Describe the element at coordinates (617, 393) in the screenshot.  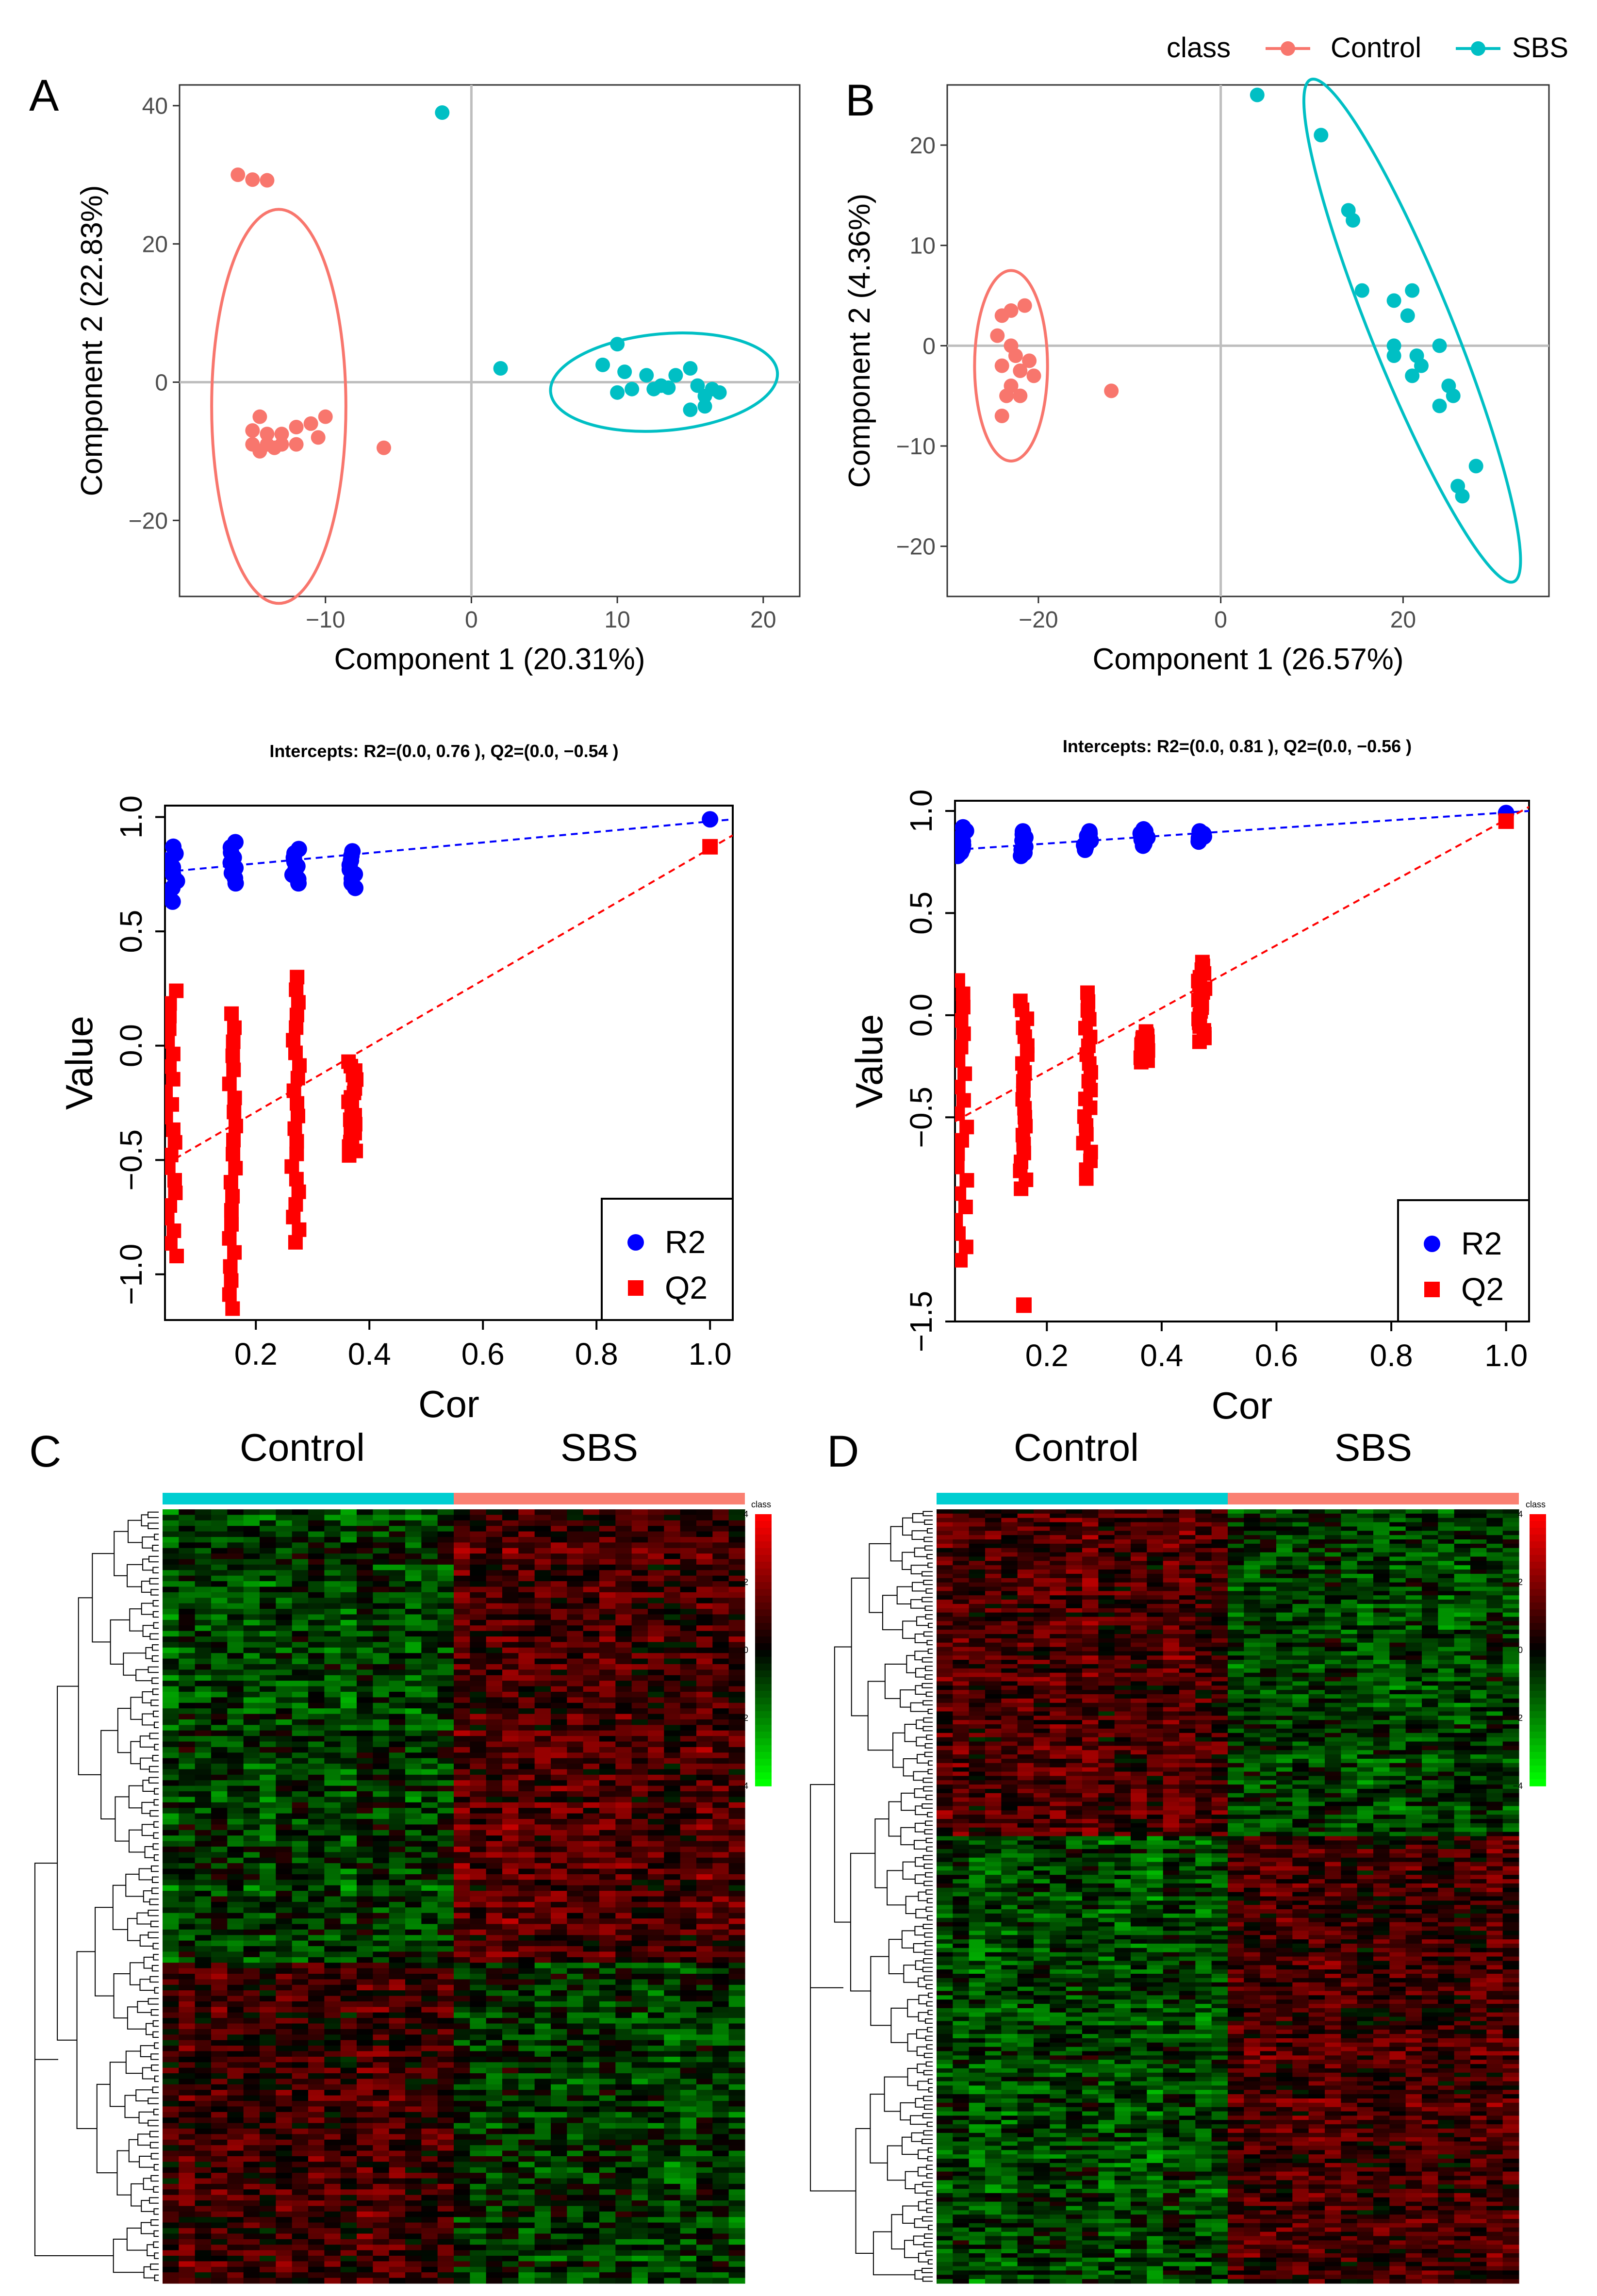
I see `data-point-sbs` at that location.